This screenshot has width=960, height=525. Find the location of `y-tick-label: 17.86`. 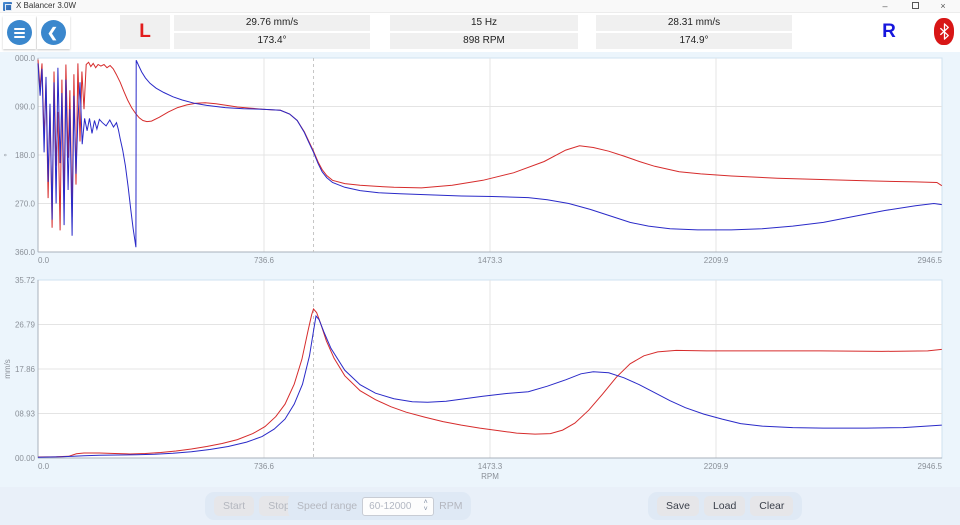

y-tick-label: 17.86 is located at coordinates (25, 369).